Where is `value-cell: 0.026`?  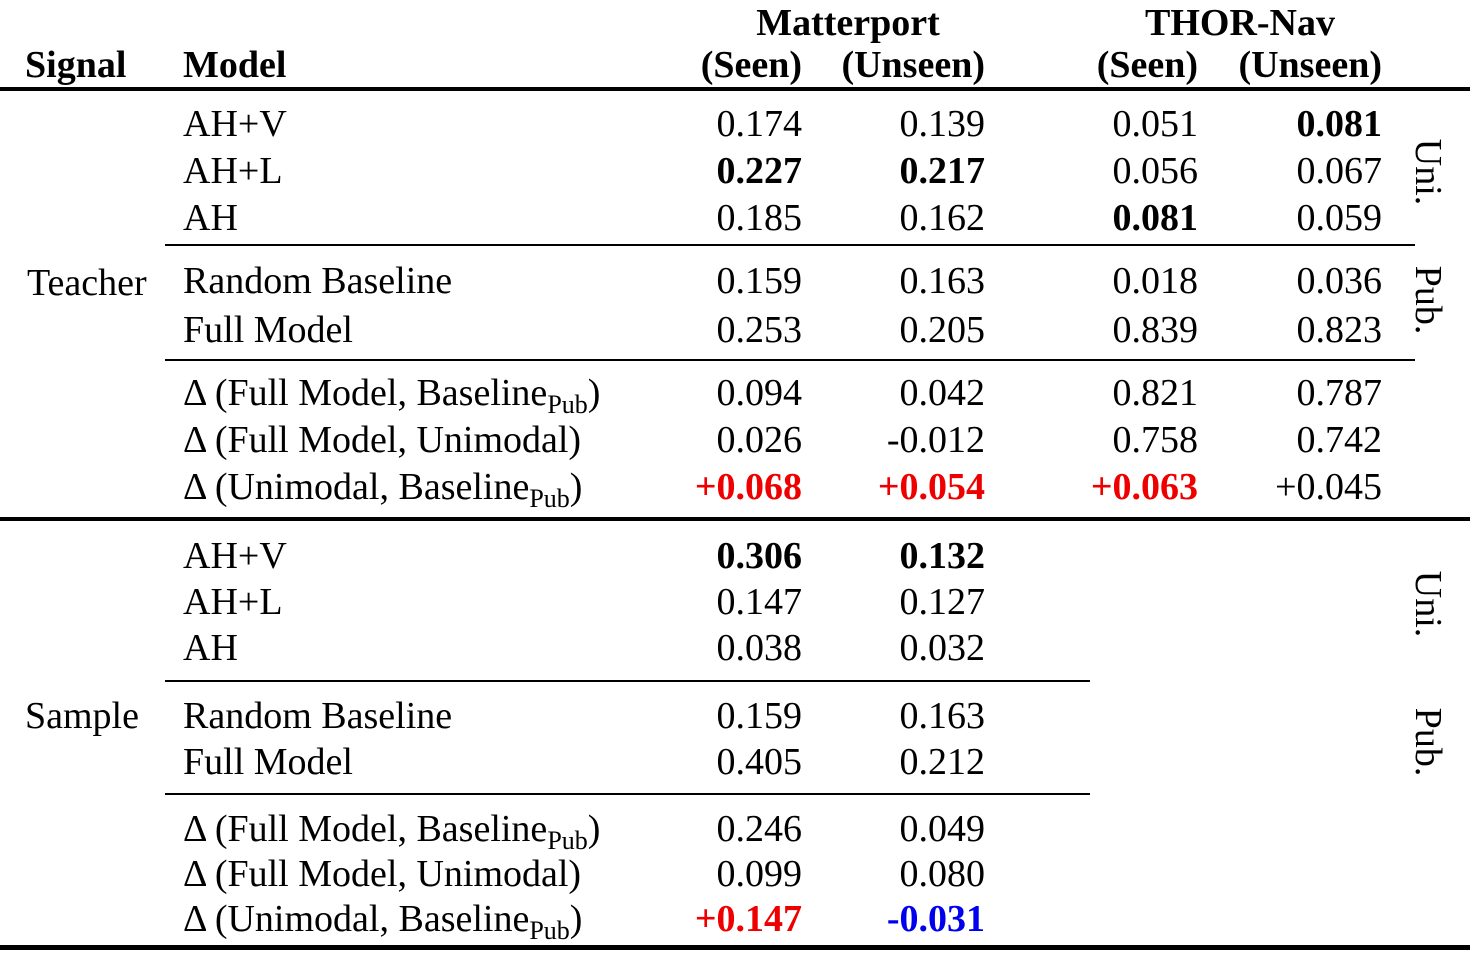 value-cell: 0.026 is located at coordinates (759, 440).